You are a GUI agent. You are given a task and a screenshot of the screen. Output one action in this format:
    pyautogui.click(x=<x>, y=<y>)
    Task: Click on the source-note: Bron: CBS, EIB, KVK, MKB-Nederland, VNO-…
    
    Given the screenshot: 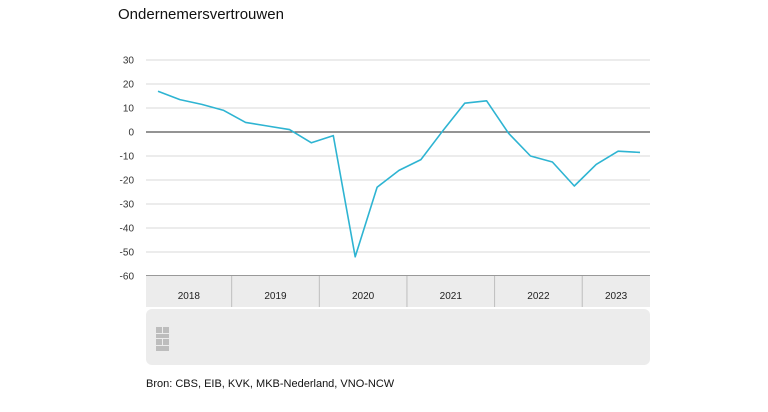 What is the action you would take?
    pyautogui.click(x=270, y=384)
    